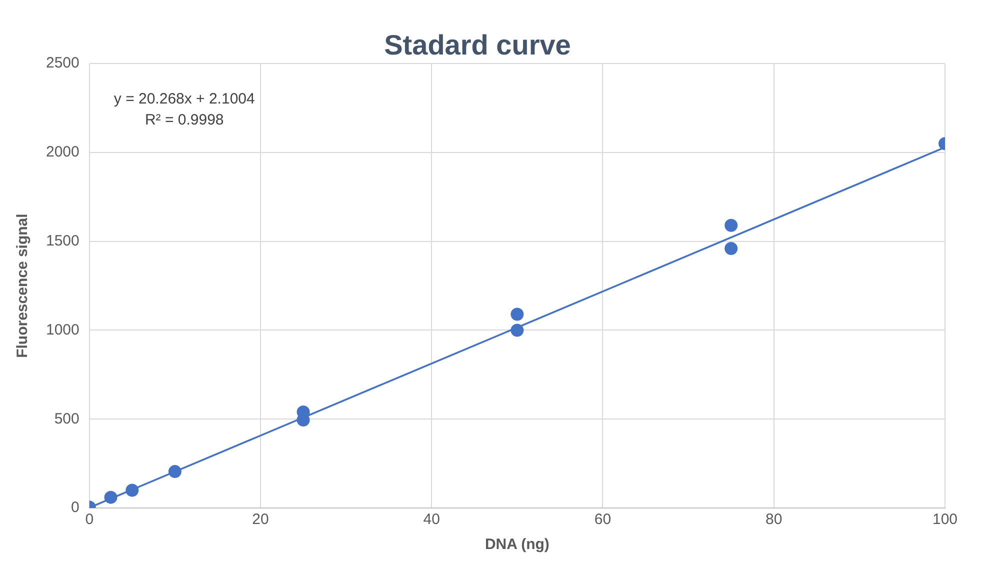 The height and width of the screenshot is (566, 995). I want to click on y-tick-label: 1500, so click(63, 241).